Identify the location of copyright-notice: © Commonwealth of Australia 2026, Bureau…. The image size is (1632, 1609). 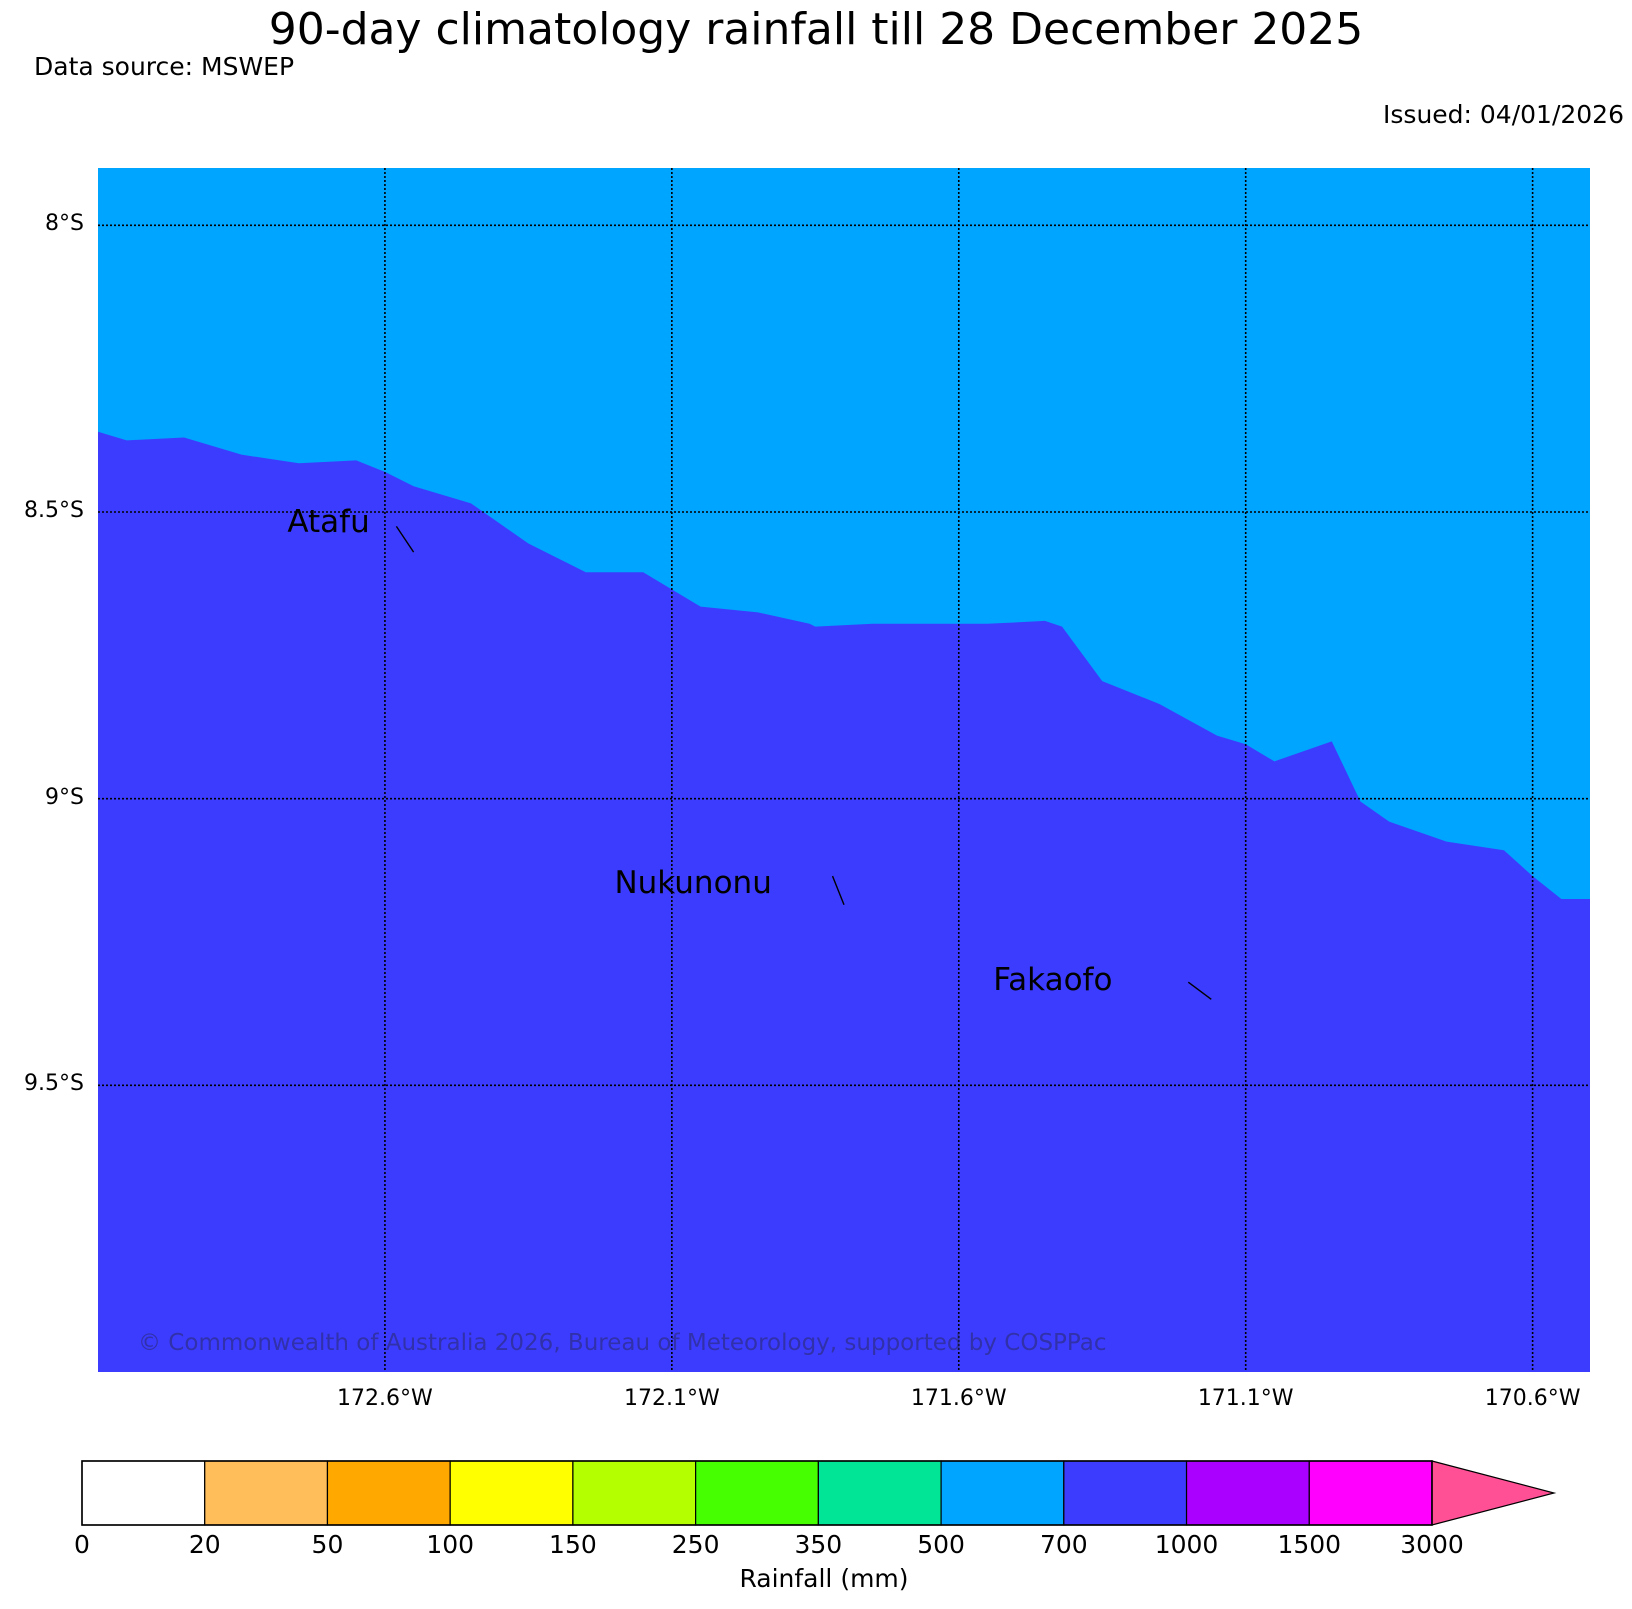
(622, 1343).